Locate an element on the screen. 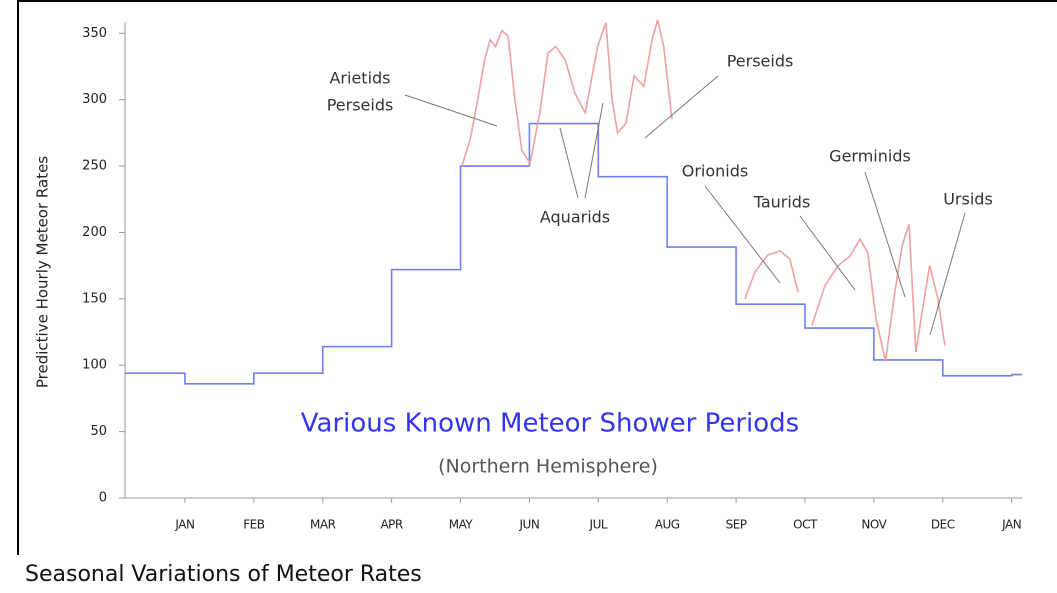  y-tick-label: 150 is located at coordinates (94, 298).